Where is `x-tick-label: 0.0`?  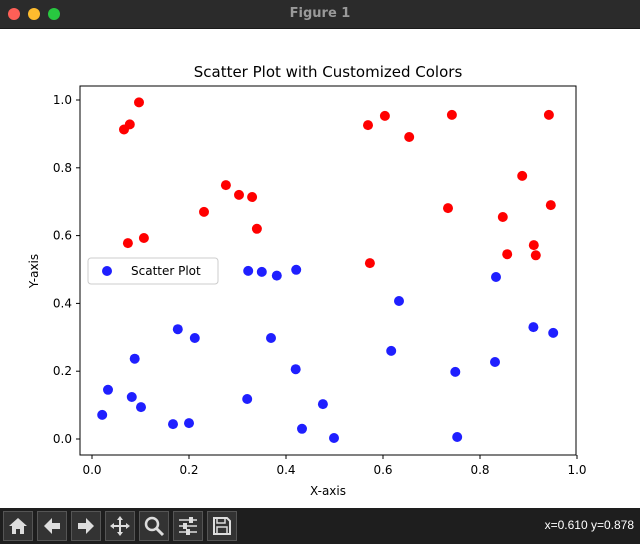
x-tick-label: 0.0 is located at coordinates (91, 470).